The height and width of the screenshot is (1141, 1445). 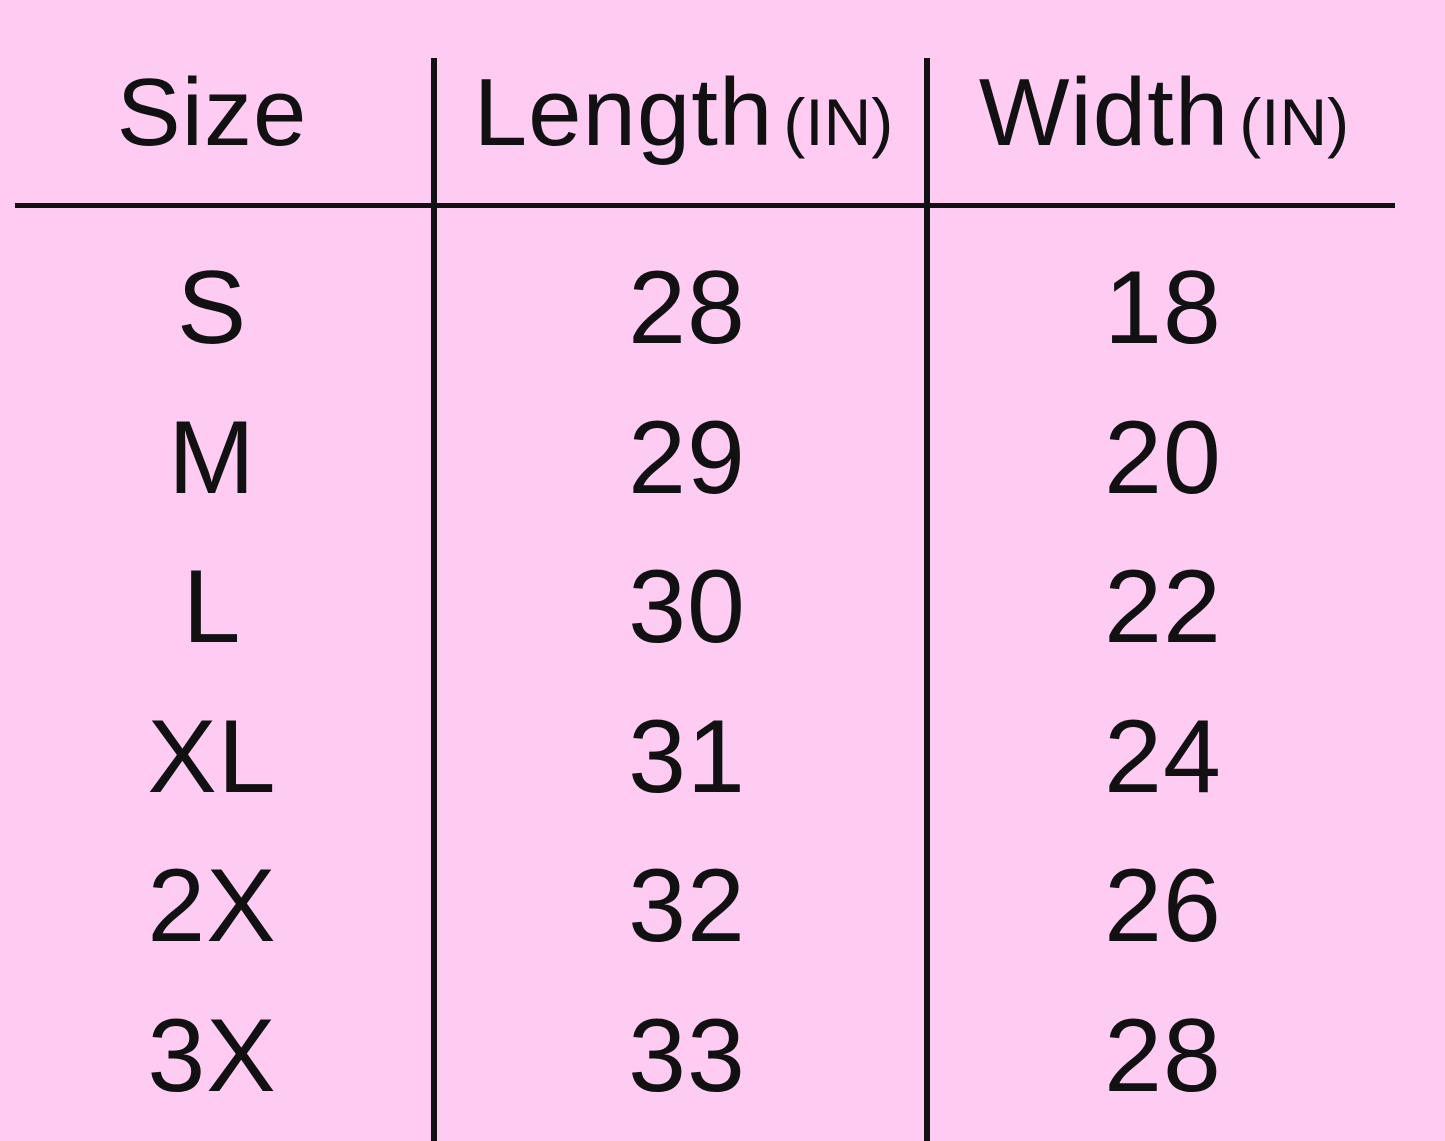 I want to click on length-cell: 29, so click(x=687, y=457).